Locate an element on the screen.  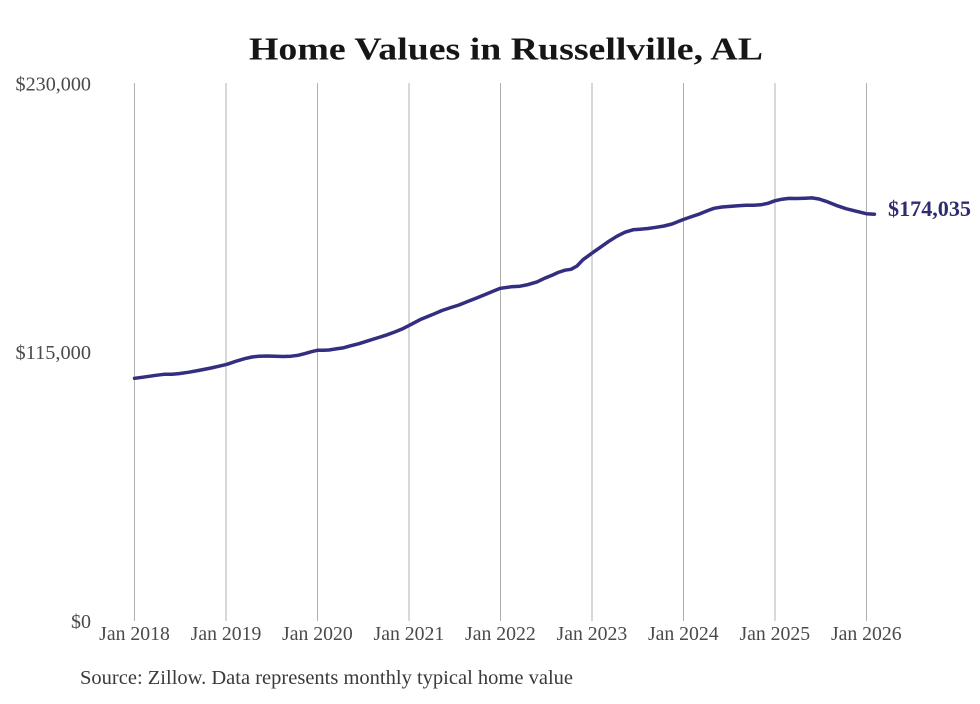
svg-text: Jan 2024 is located at coordinates (683, 634).